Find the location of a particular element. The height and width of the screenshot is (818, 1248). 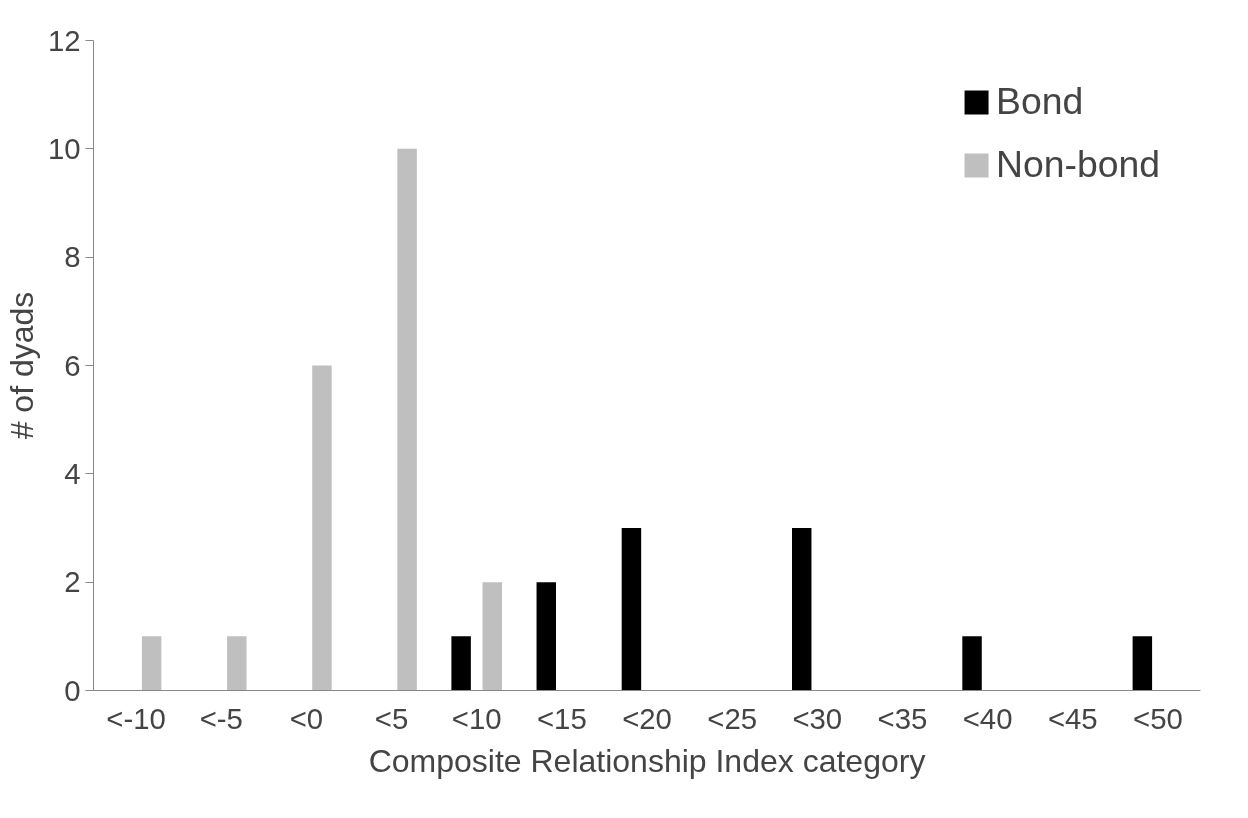

y-tick-label: 12 is located at coordinates (64, 40).